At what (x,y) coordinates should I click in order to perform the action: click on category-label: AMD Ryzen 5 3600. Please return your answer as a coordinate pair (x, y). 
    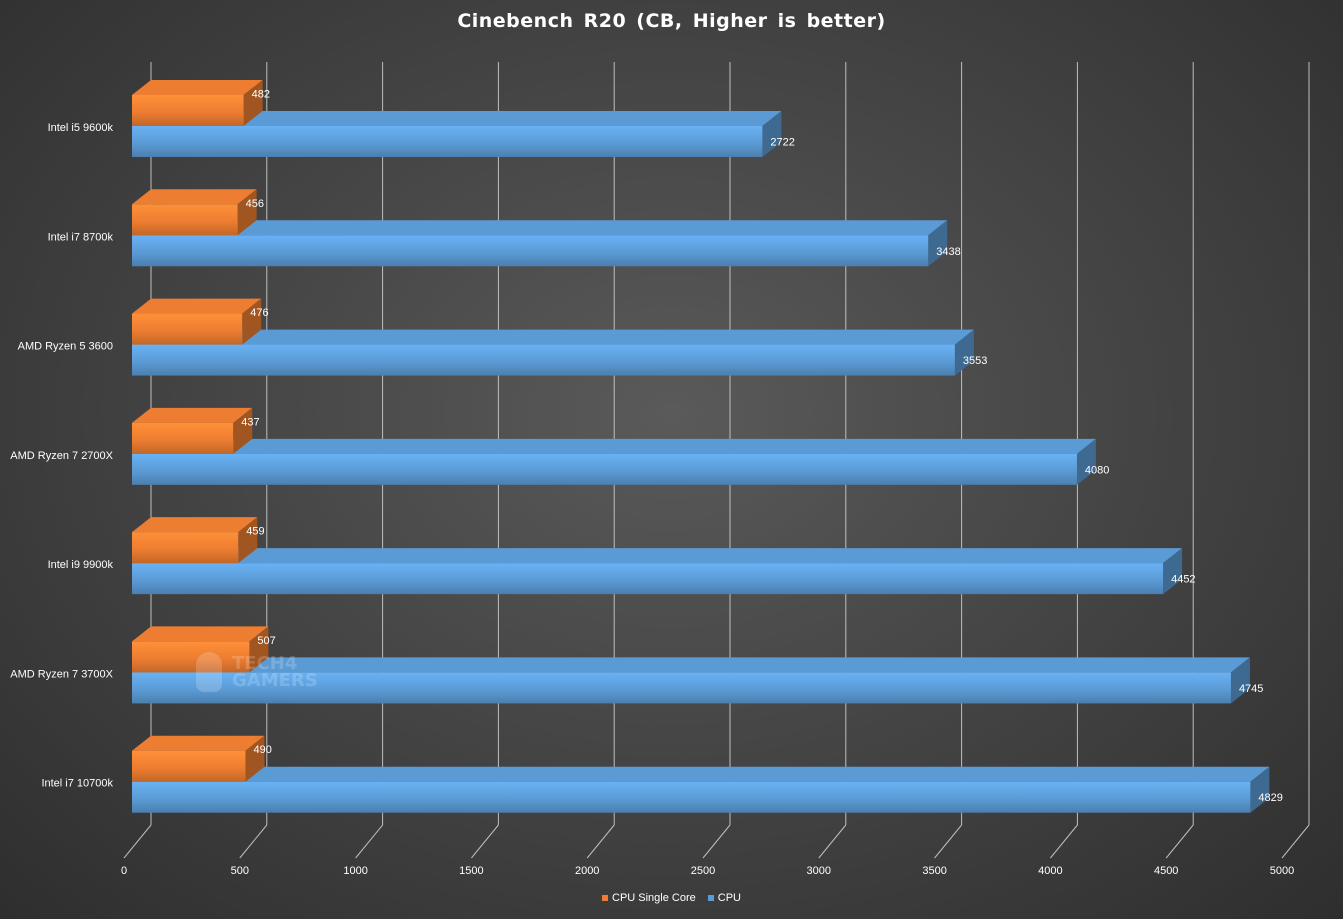
    Looking at the image, I should click on (65, 347).